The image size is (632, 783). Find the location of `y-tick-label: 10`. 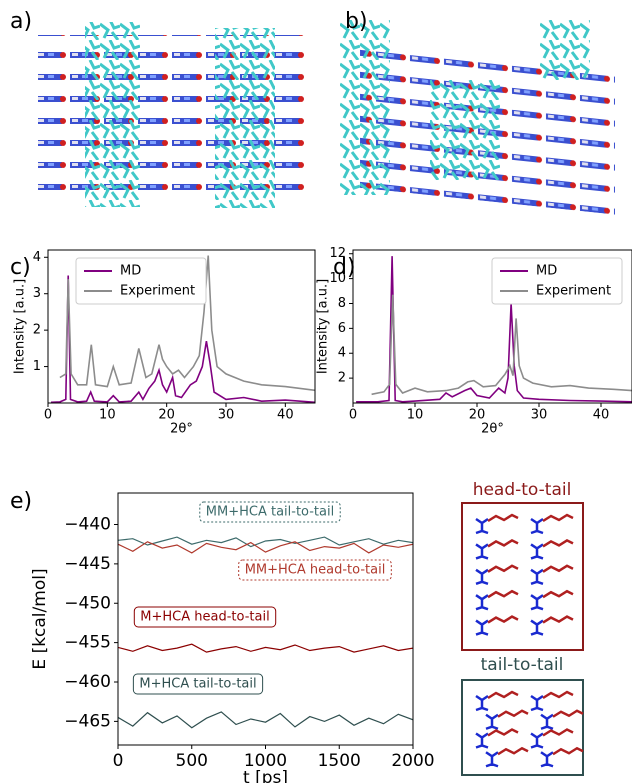

y-tick-label: 10 is located at coordinates (337, 278).